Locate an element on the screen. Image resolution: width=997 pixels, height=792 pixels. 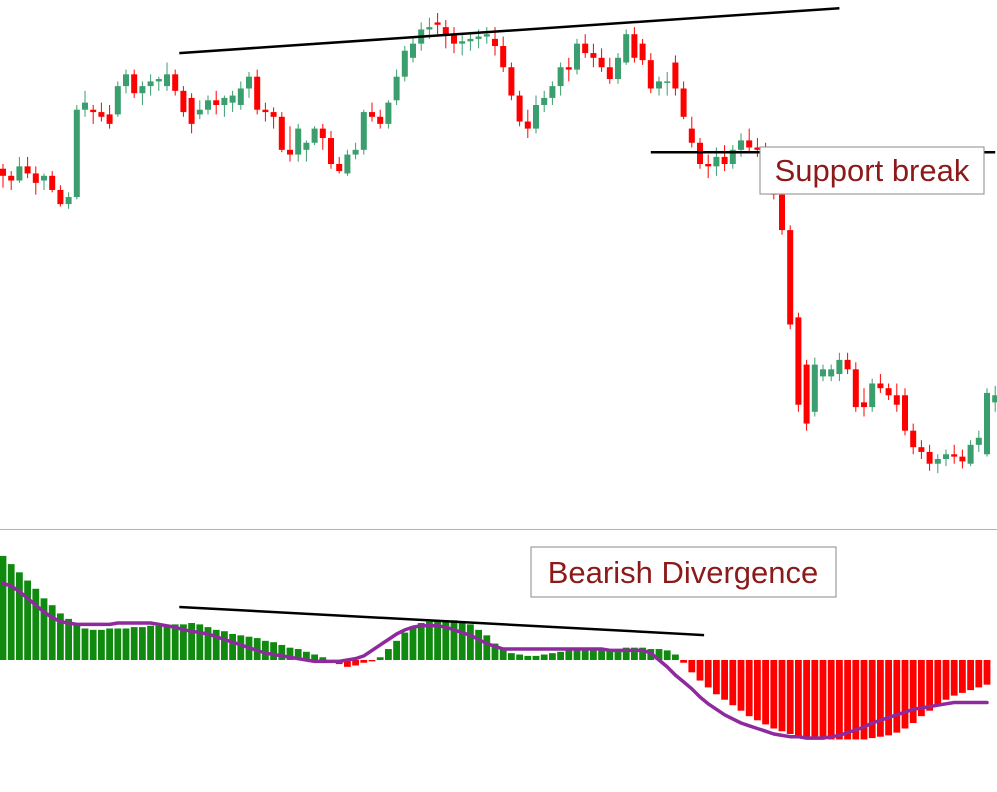
resistance-trendline is located at coordinates (509, 30).